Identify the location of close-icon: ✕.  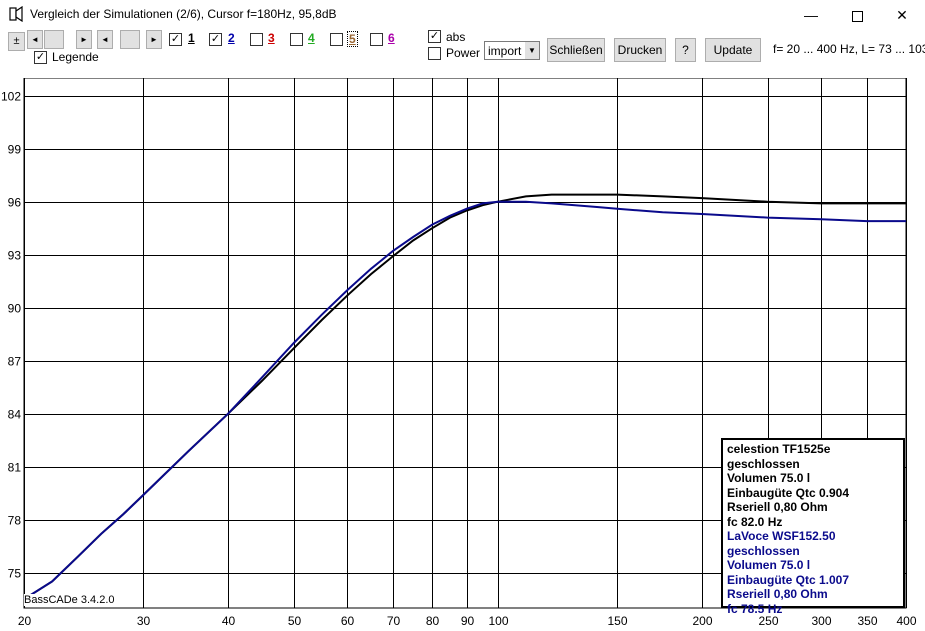
(902, 15).